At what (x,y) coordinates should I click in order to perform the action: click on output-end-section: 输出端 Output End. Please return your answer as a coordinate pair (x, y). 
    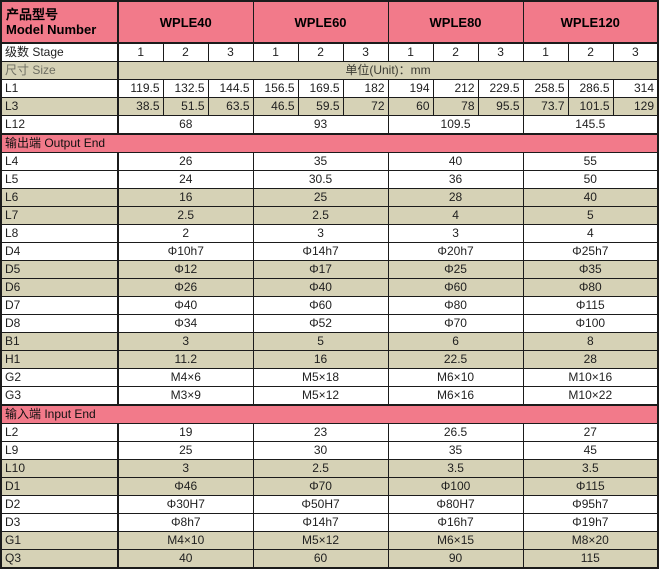
    Looking at the image, I should click on (329, 143).